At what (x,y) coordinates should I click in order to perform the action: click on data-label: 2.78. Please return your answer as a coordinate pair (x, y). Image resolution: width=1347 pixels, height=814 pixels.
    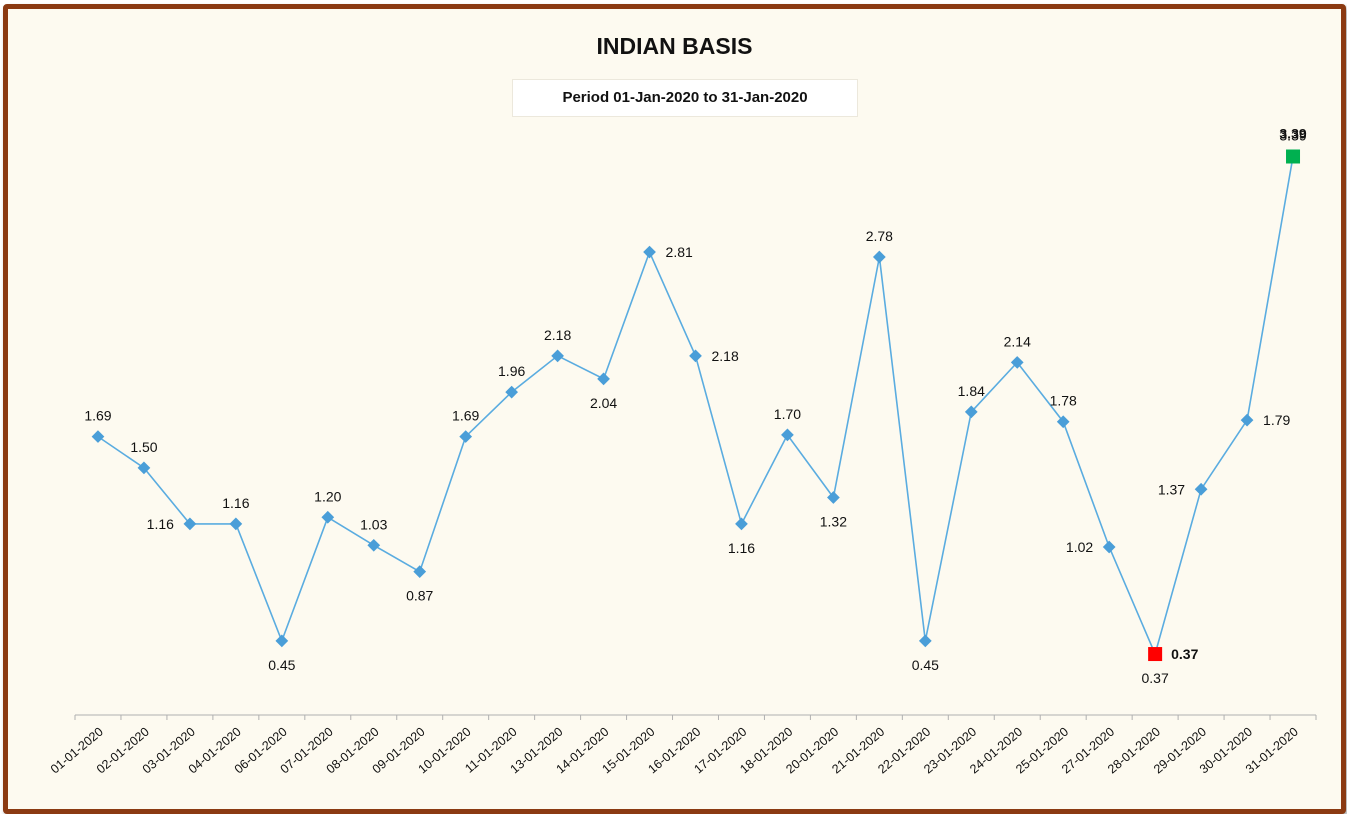
    Looking at the image, I should click on (879, 236).